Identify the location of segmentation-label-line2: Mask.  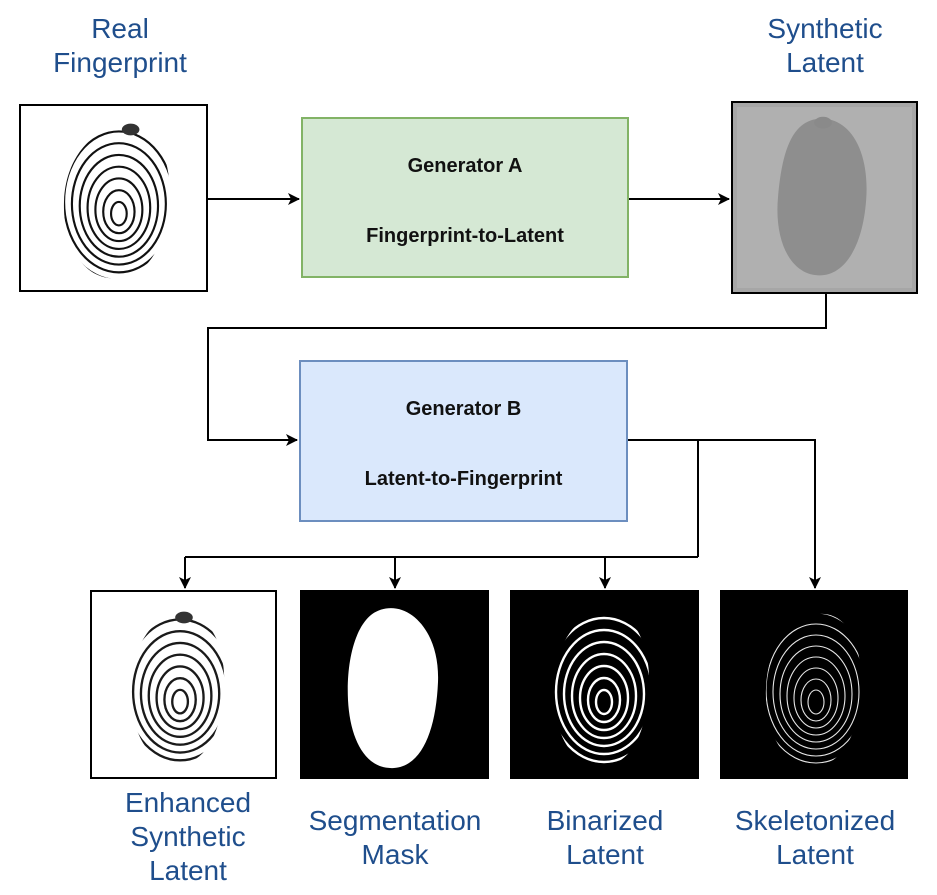
(395, 854).